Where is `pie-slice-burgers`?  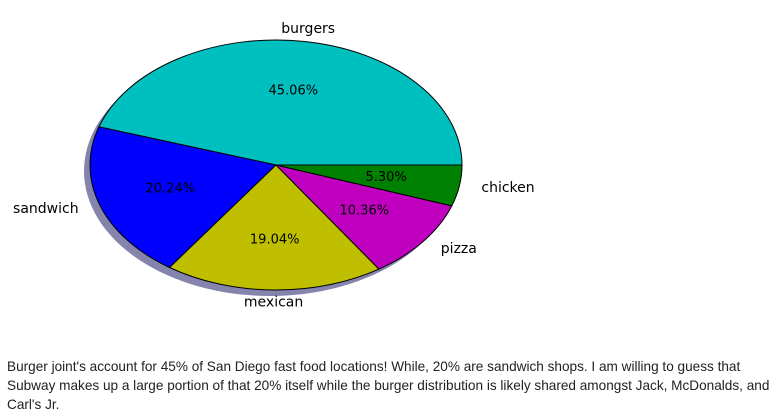
pie-slice-burgers is located at coordinates (280, 102).